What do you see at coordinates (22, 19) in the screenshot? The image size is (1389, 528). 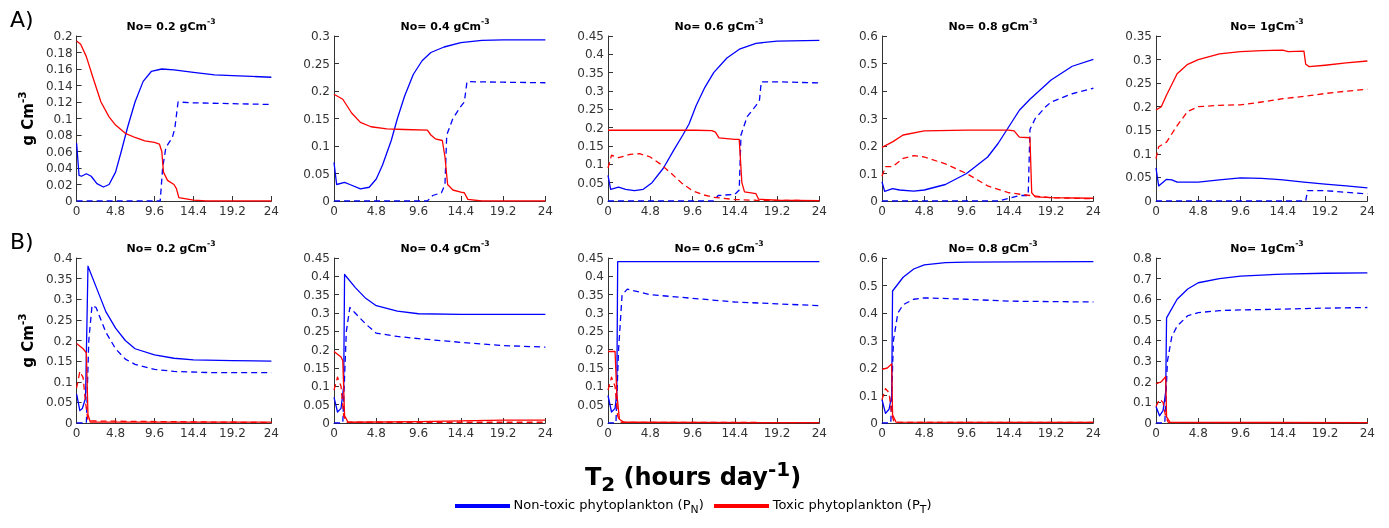 I see `text: A)` at bounding box center [22, 19].